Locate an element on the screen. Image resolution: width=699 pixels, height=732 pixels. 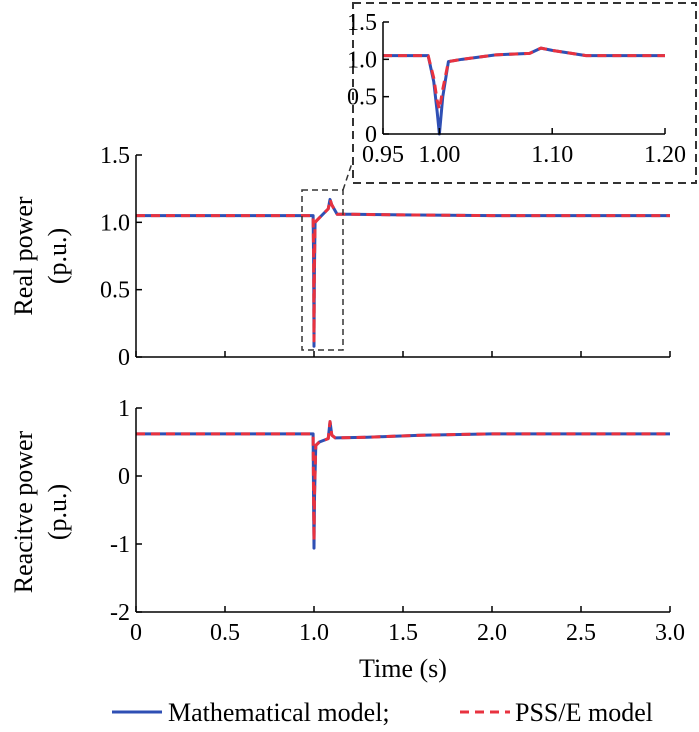
ytick-label: -1 is located at coordinates (120, 545).